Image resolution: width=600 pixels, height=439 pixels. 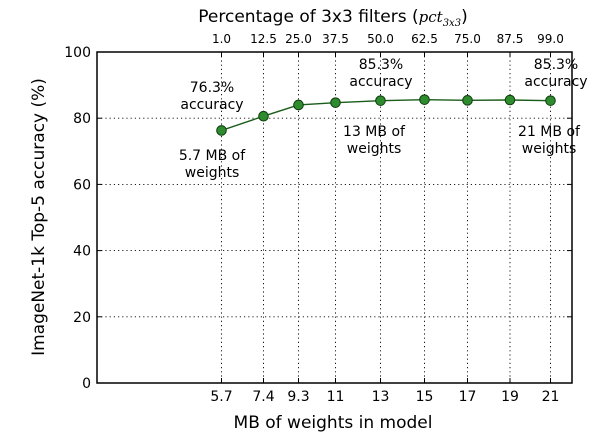 What do you see at coordinates (212, 156) in the screenshot?
I see `annotation-line: 5.7 MB of` at bounding box center [212, 156].